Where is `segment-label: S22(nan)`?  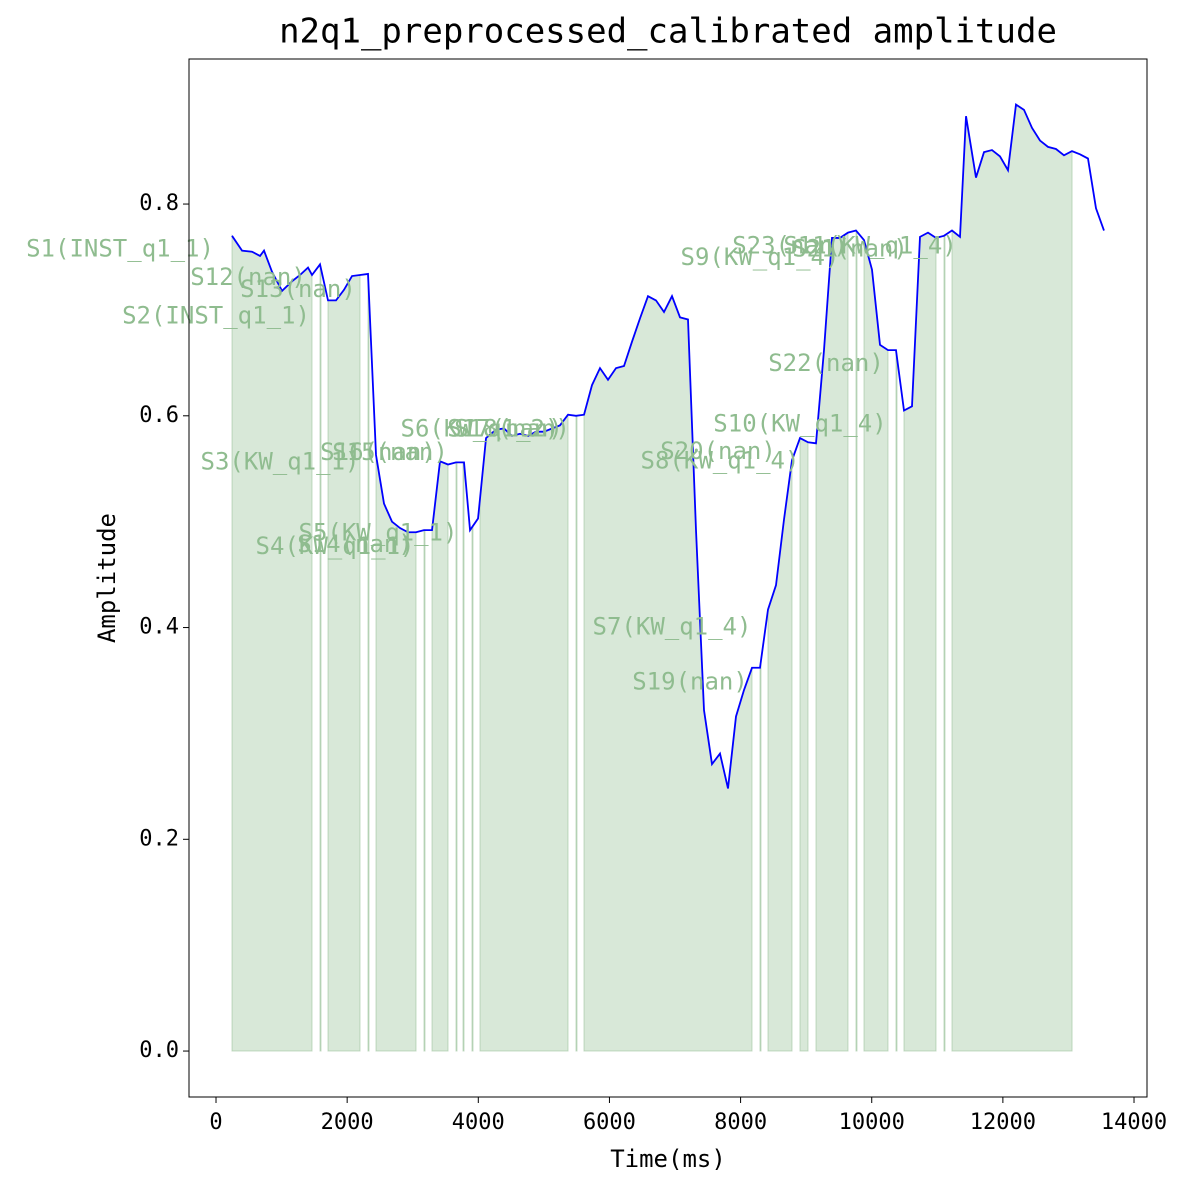 segment-label: S22(nan) is located at coordinates (826, 363).